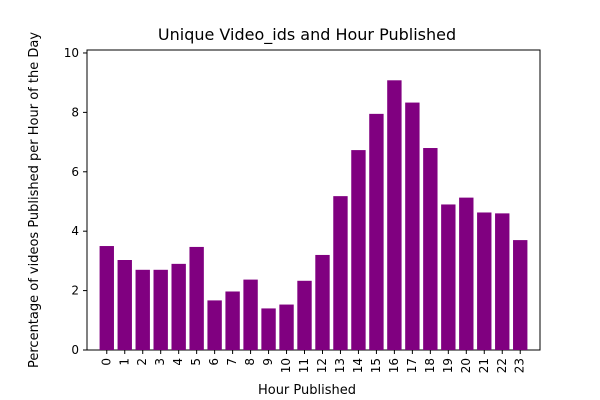  I want to click on x-tick-label-1: 1, so click(124, 362).